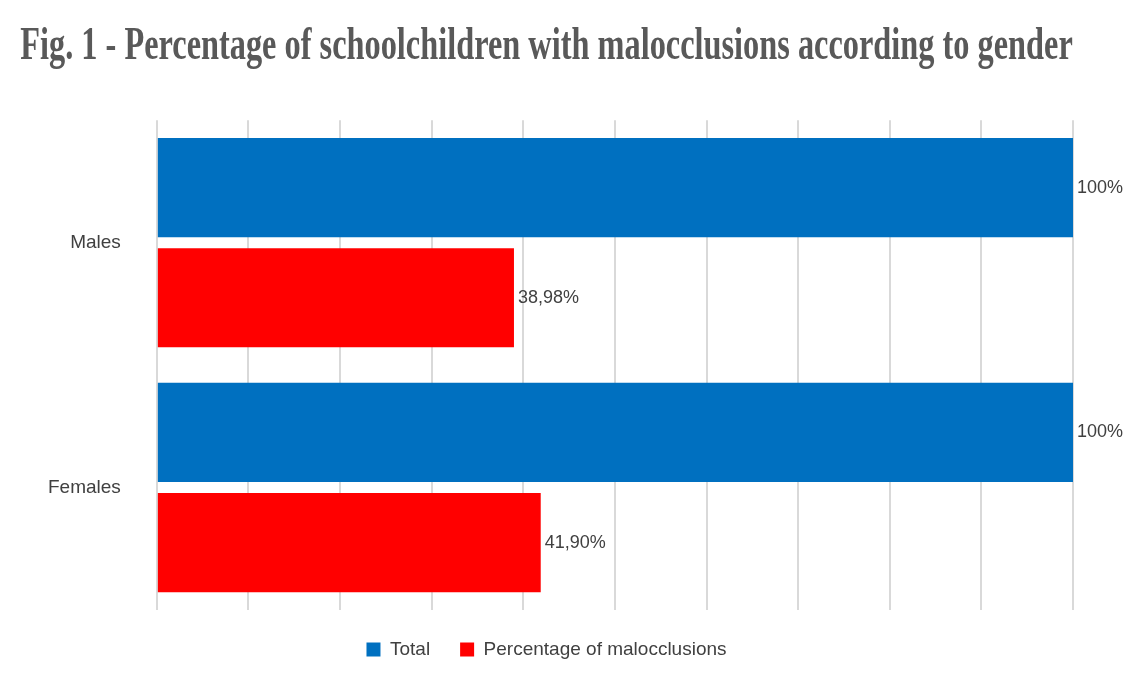 The image size is (1148, 679). I want to click on legend-label: Total, so click(410, 648).